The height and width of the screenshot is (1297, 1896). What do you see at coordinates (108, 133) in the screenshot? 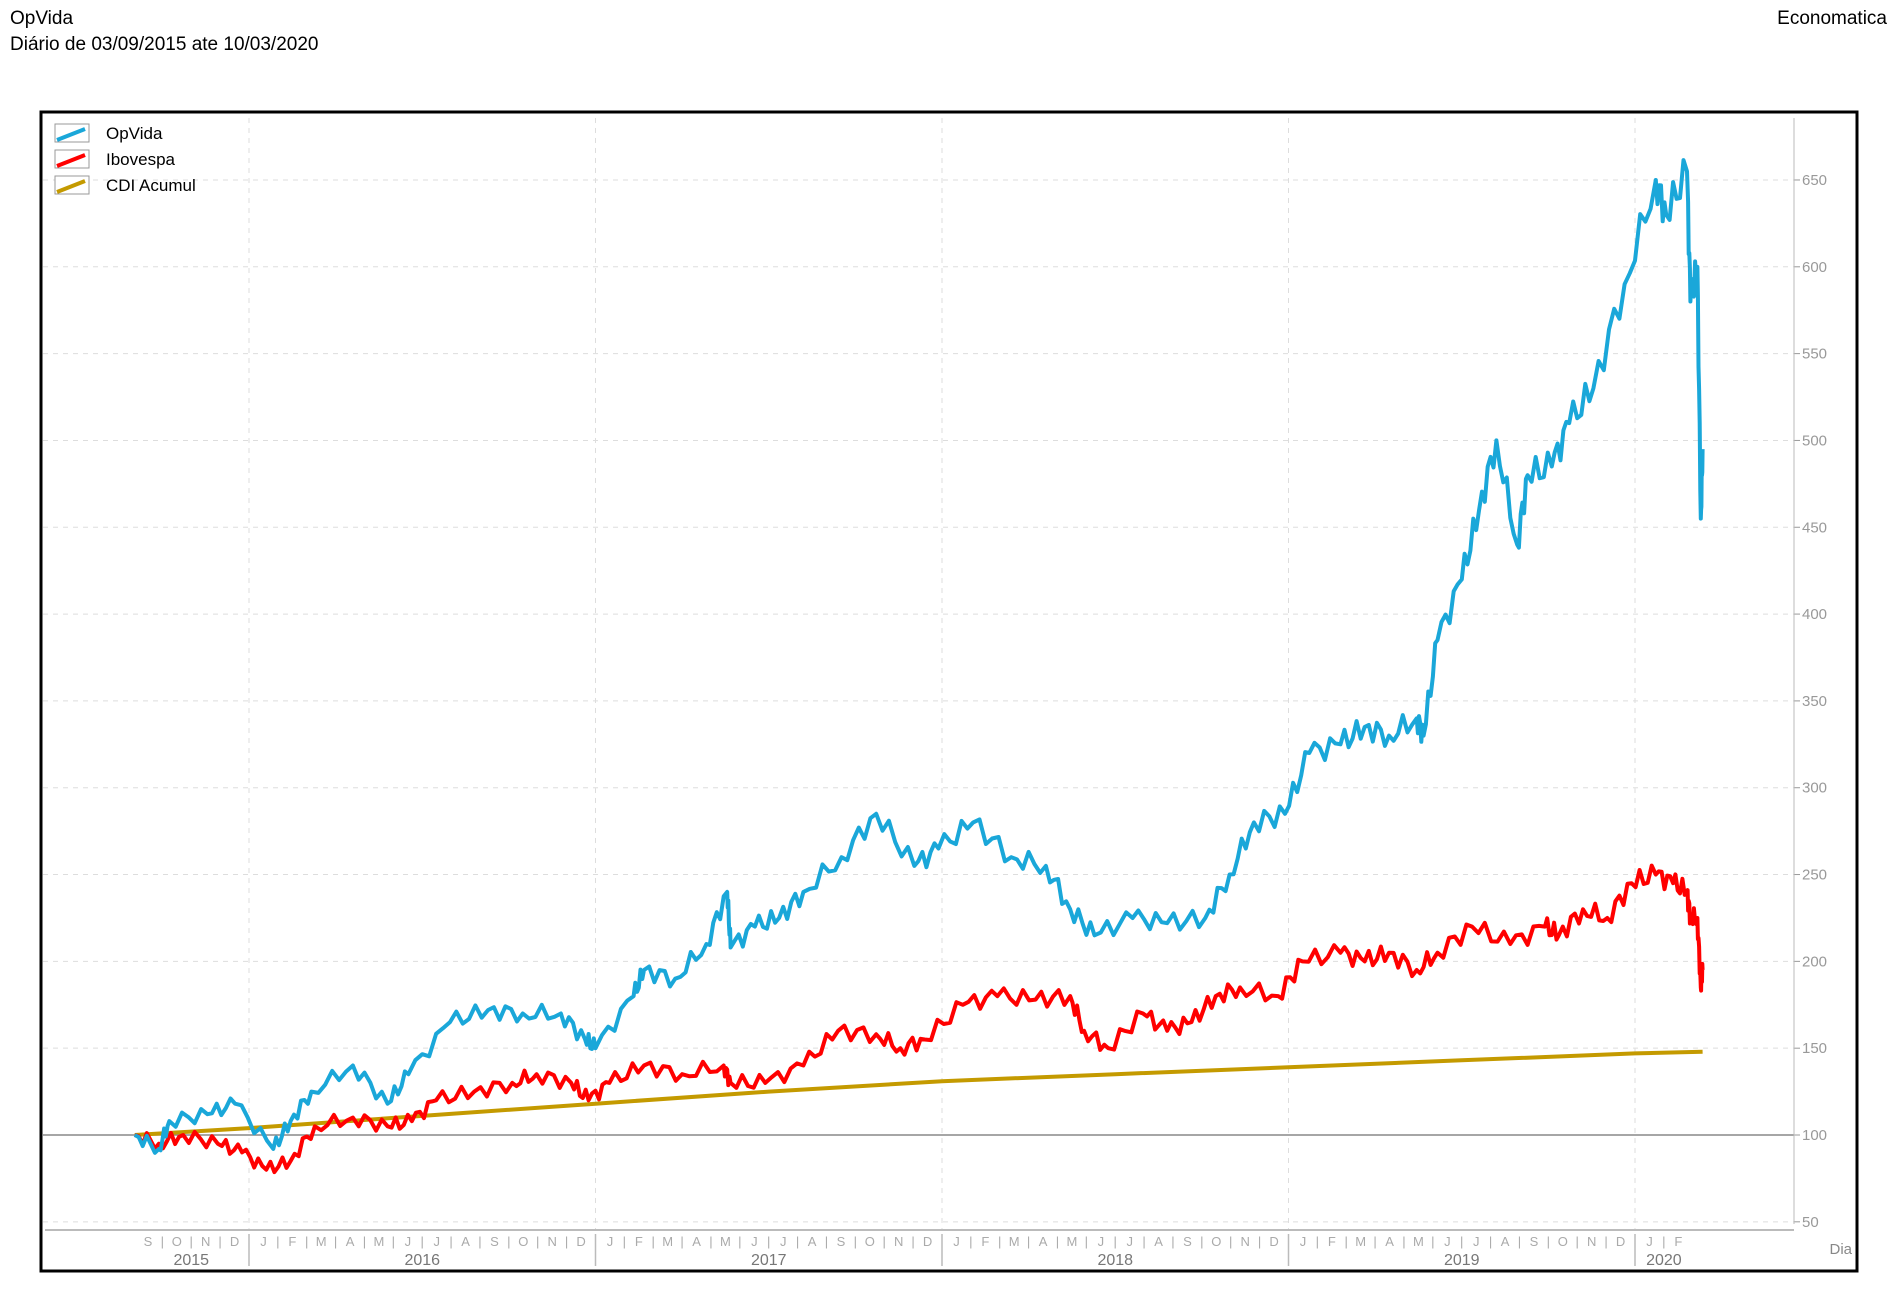
I see `legend-item: OpVida` at bounding box center [108, 133].